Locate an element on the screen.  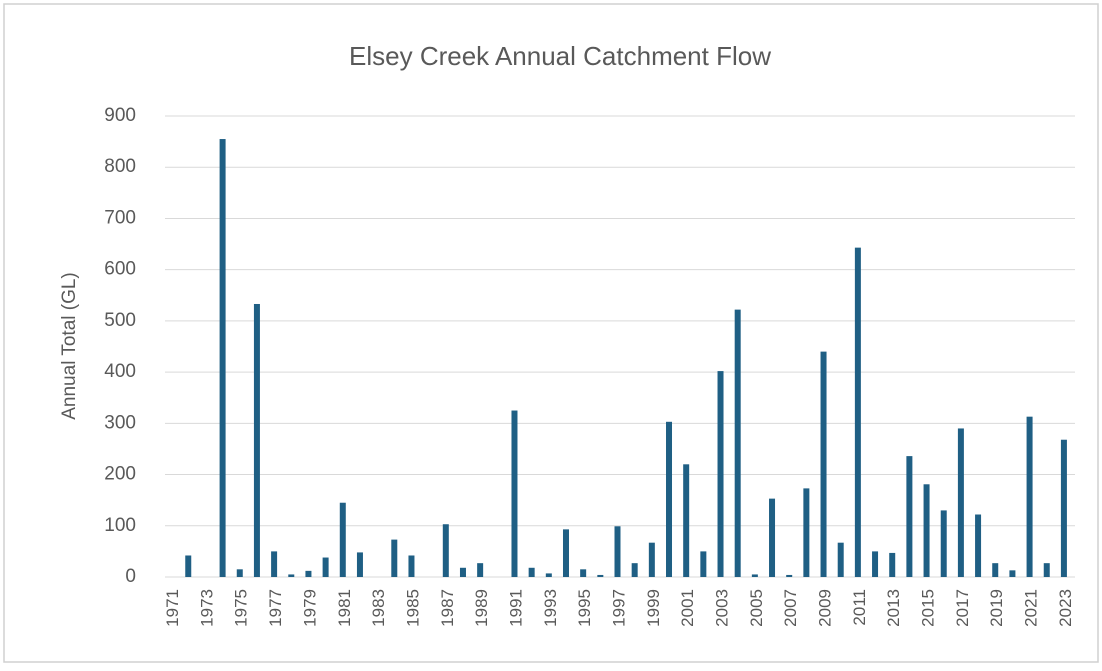
x-tick-label: 2001 is located at coordinates (687, 608).